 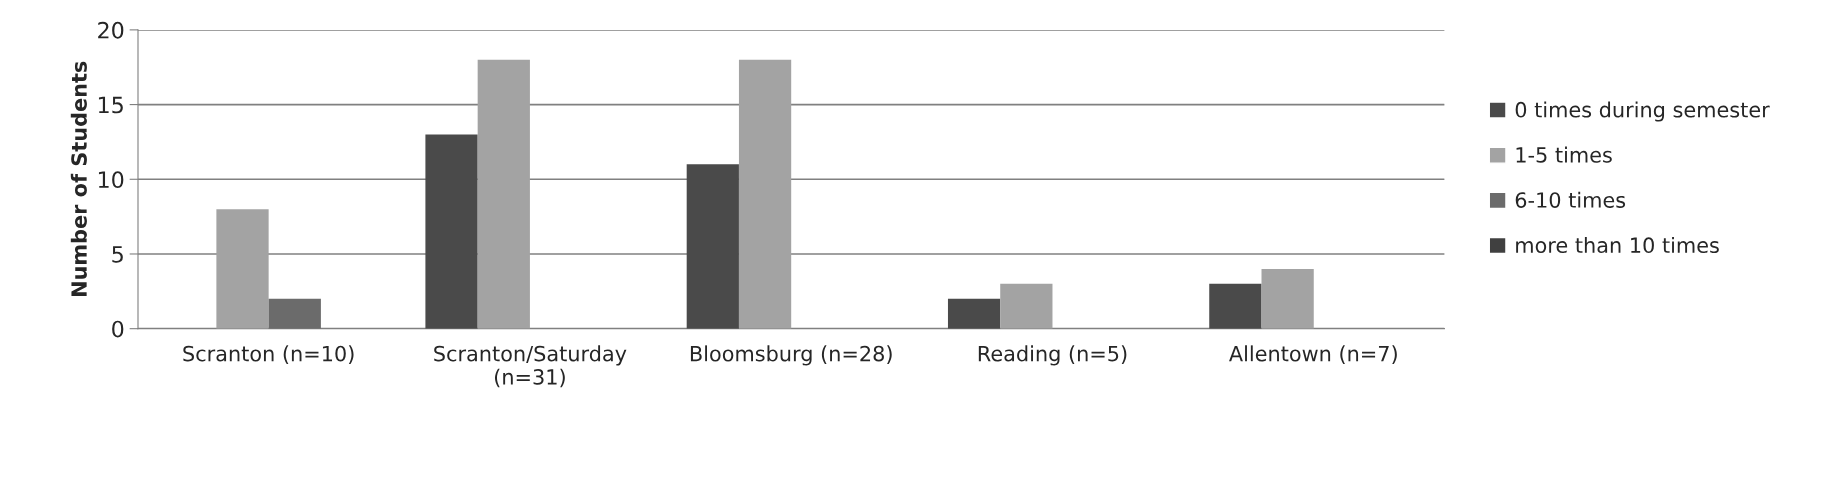 I want to click on y-tick-label: 20, so click(x=111, y=30).